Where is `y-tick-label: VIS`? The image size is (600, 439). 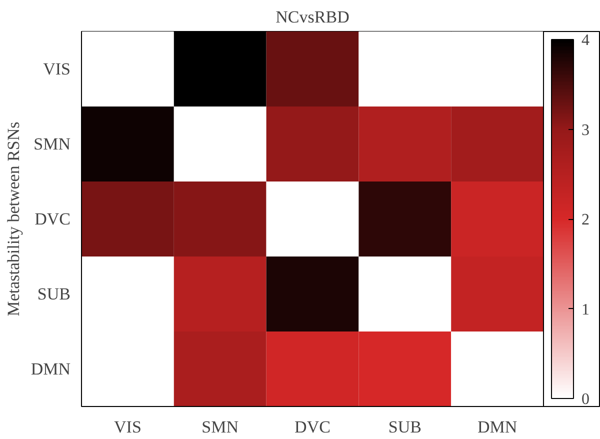
y-tick-label: VIS is located at coordinates (57, 69).